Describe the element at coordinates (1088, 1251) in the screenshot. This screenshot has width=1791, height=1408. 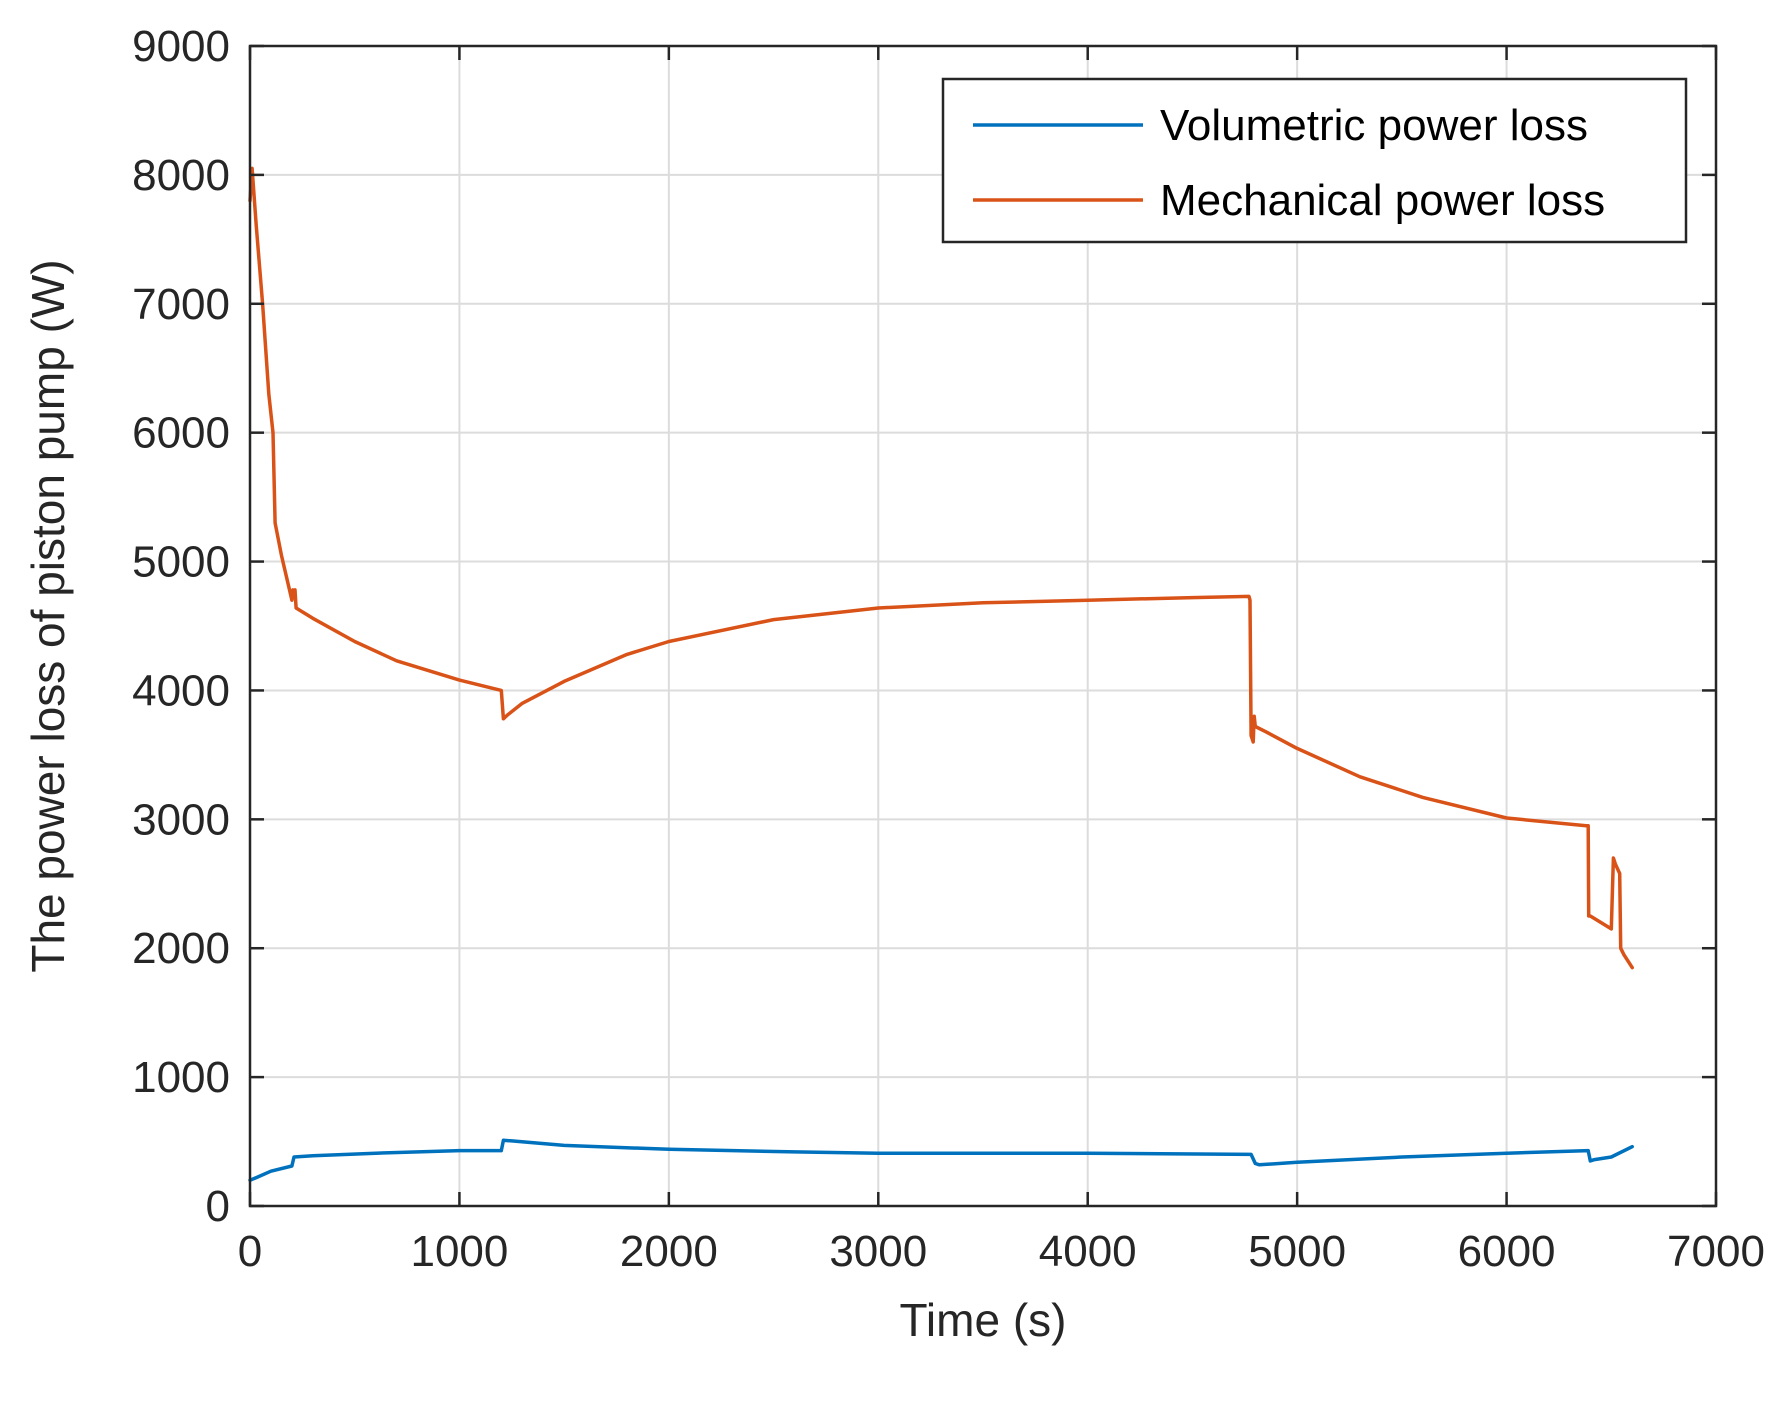
I see `x-tick-label: 4000` at that location.